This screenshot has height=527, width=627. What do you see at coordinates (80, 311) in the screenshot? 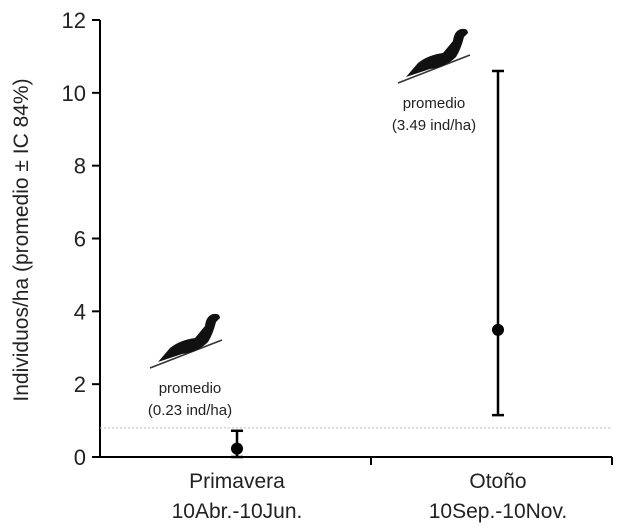
I see `y-tick-label: 4` at bounding box center [80, 311].